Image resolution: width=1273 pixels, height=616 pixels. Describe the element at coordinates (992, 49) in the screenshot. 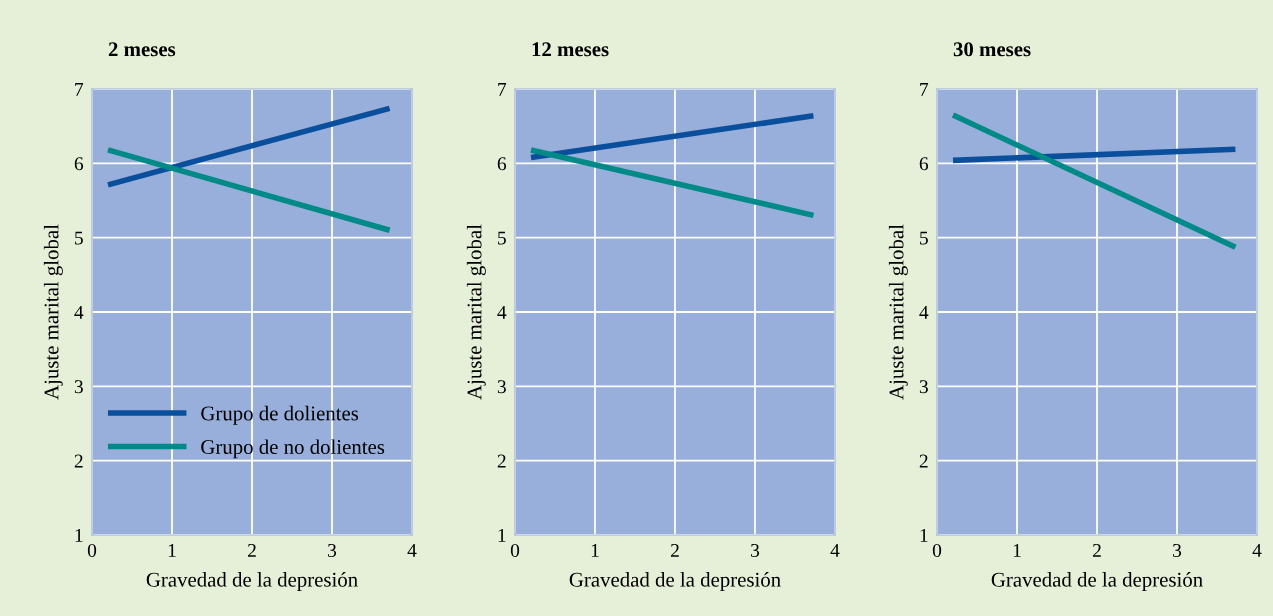

I see `chart-title: 30 meses` at that location.